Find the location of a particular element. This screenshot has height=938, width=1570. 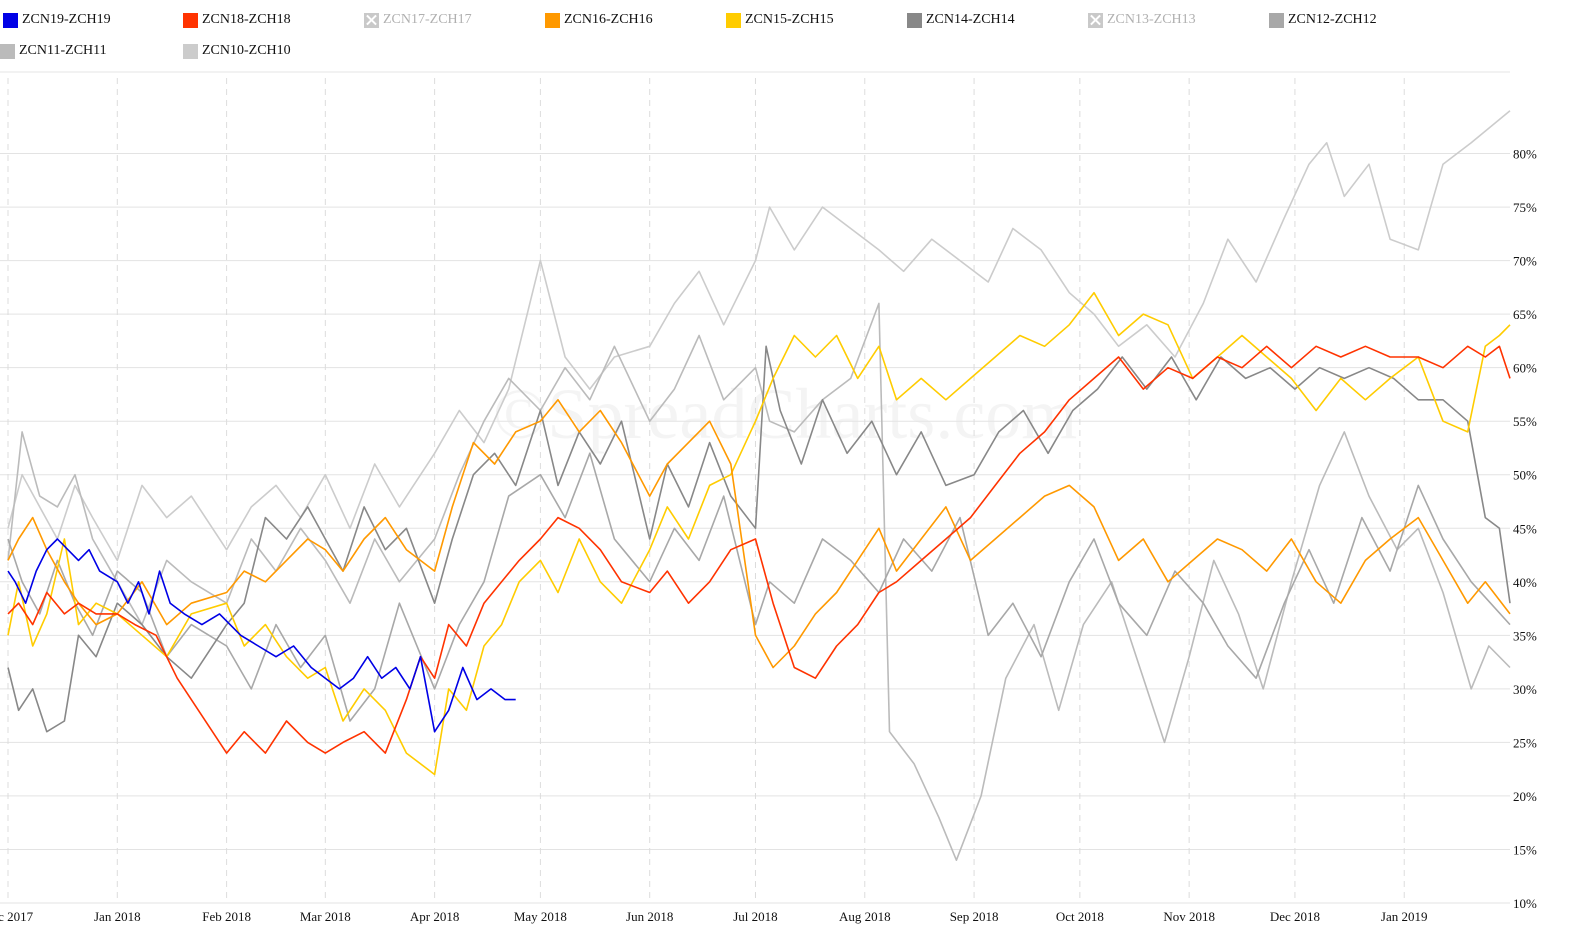

legend-item: ZCN14-ZCH14 is located at coordinates (961, 20).